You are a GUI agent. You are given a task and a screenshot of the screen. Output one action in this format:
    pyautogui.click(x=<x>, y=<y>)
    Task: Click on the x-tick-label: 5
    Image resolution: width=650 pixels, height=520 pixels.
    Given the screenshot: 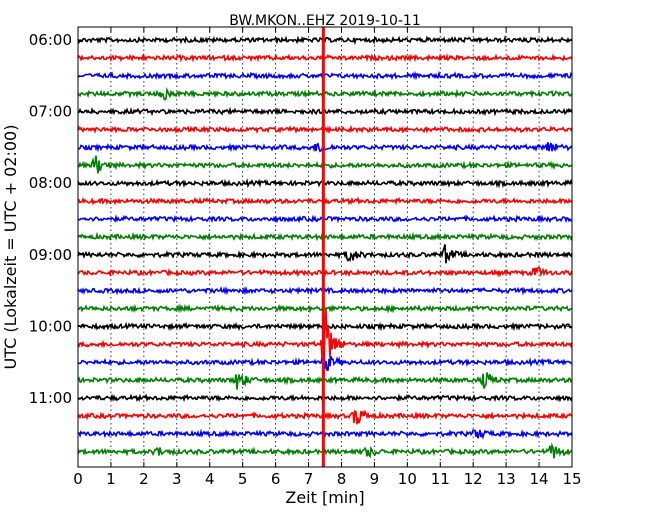 What is the action you would take?
    pyautogui.click(x=243, y=479)
    